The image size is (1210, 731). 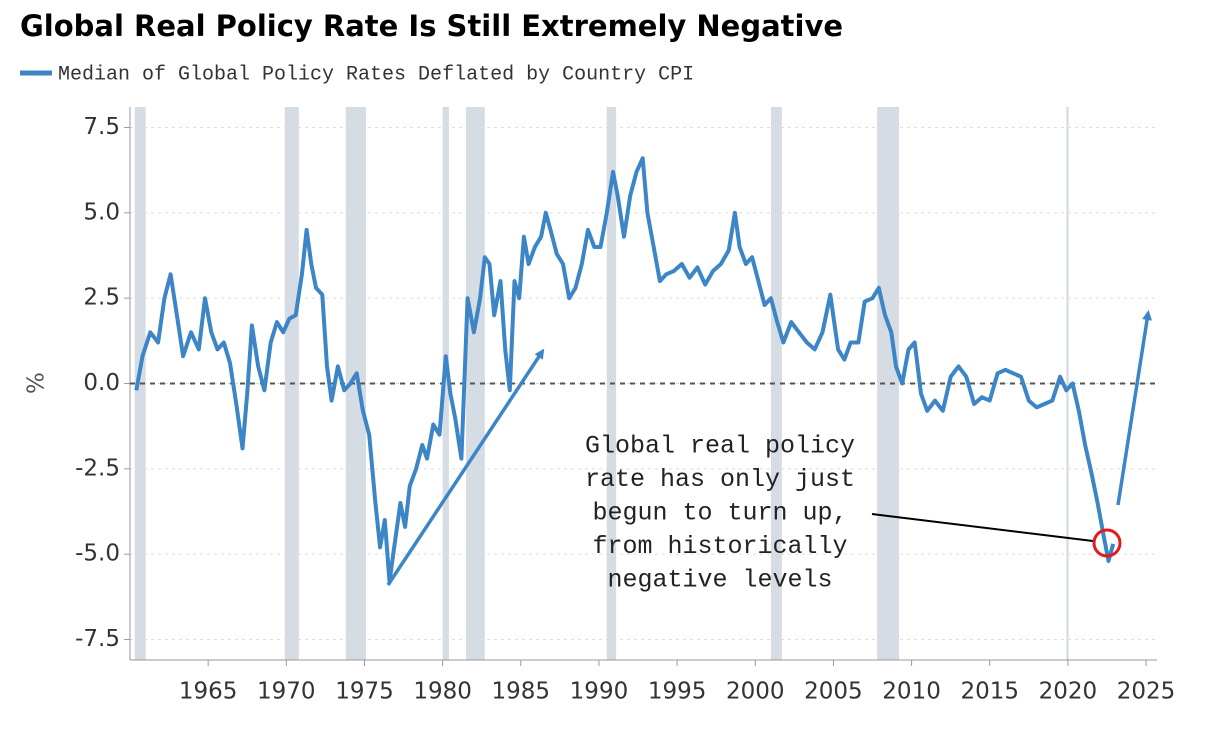 I want to click on x-tick-label: 2020, so click(x=1068, y=692).